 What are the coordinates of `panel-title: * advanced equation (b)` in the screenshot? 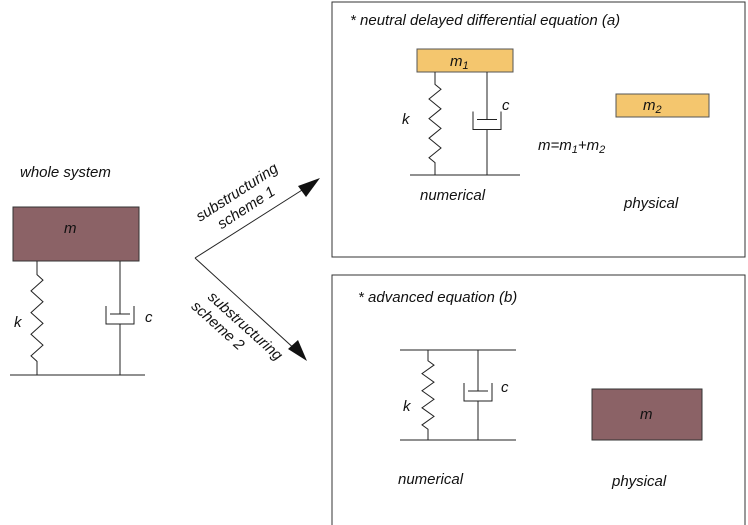 It's located at (437, 297).